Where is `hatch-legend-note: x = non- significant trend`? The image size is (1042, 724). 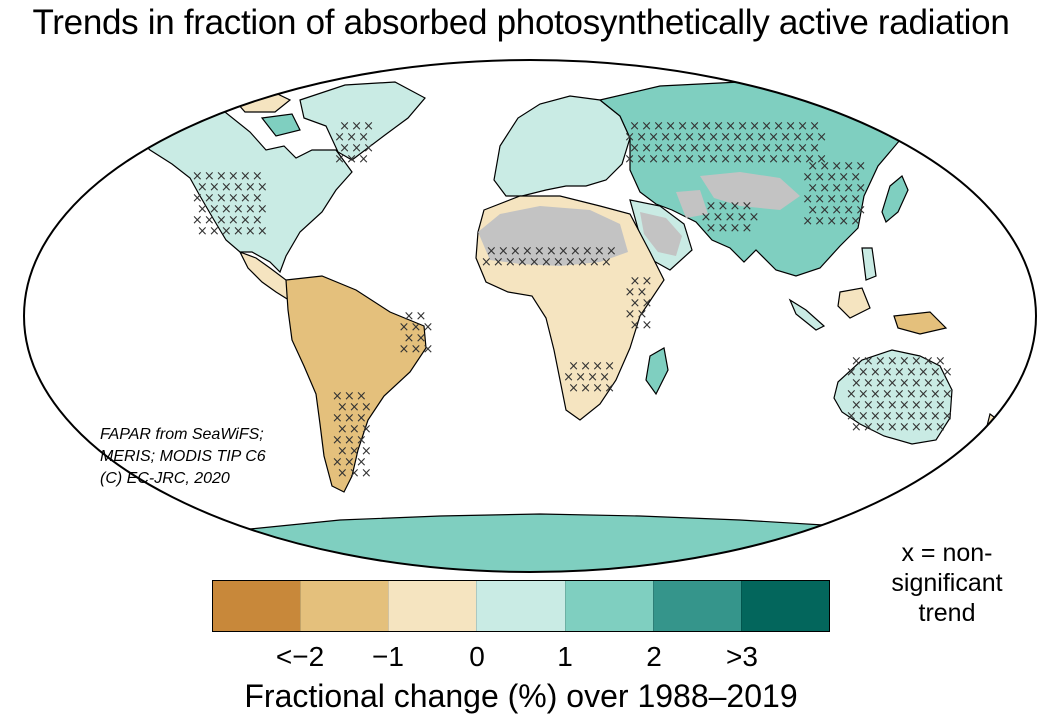
hatch-legend-note: x = non- significant trend is located at coordinates (947, 583).